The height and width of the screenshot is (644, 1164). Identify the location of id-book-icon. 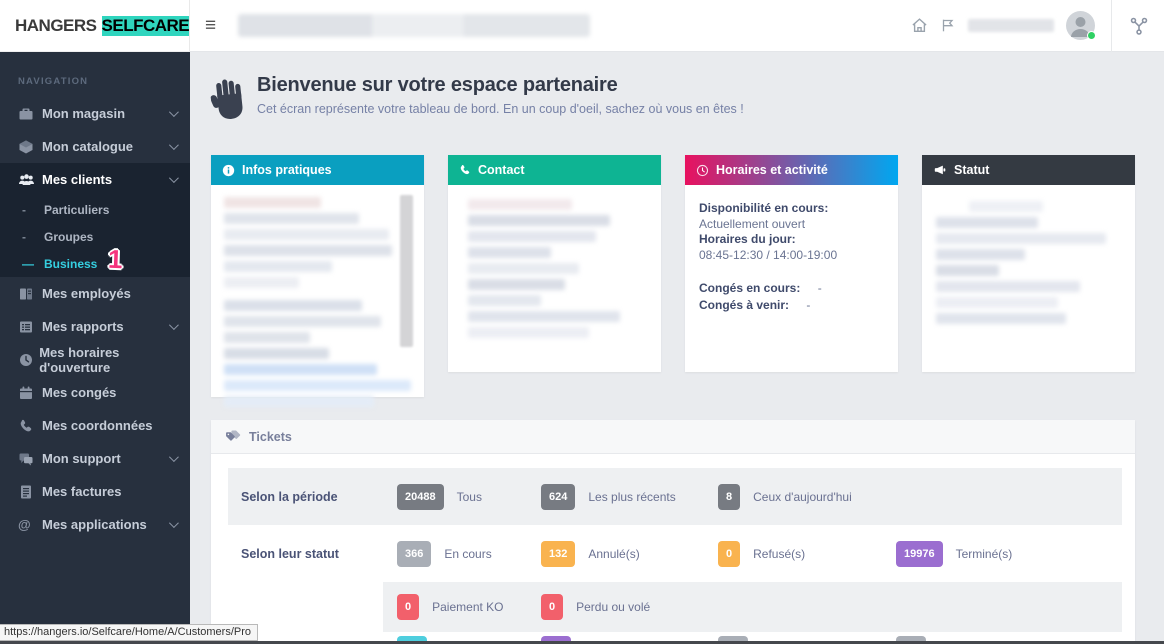
(30, 294).